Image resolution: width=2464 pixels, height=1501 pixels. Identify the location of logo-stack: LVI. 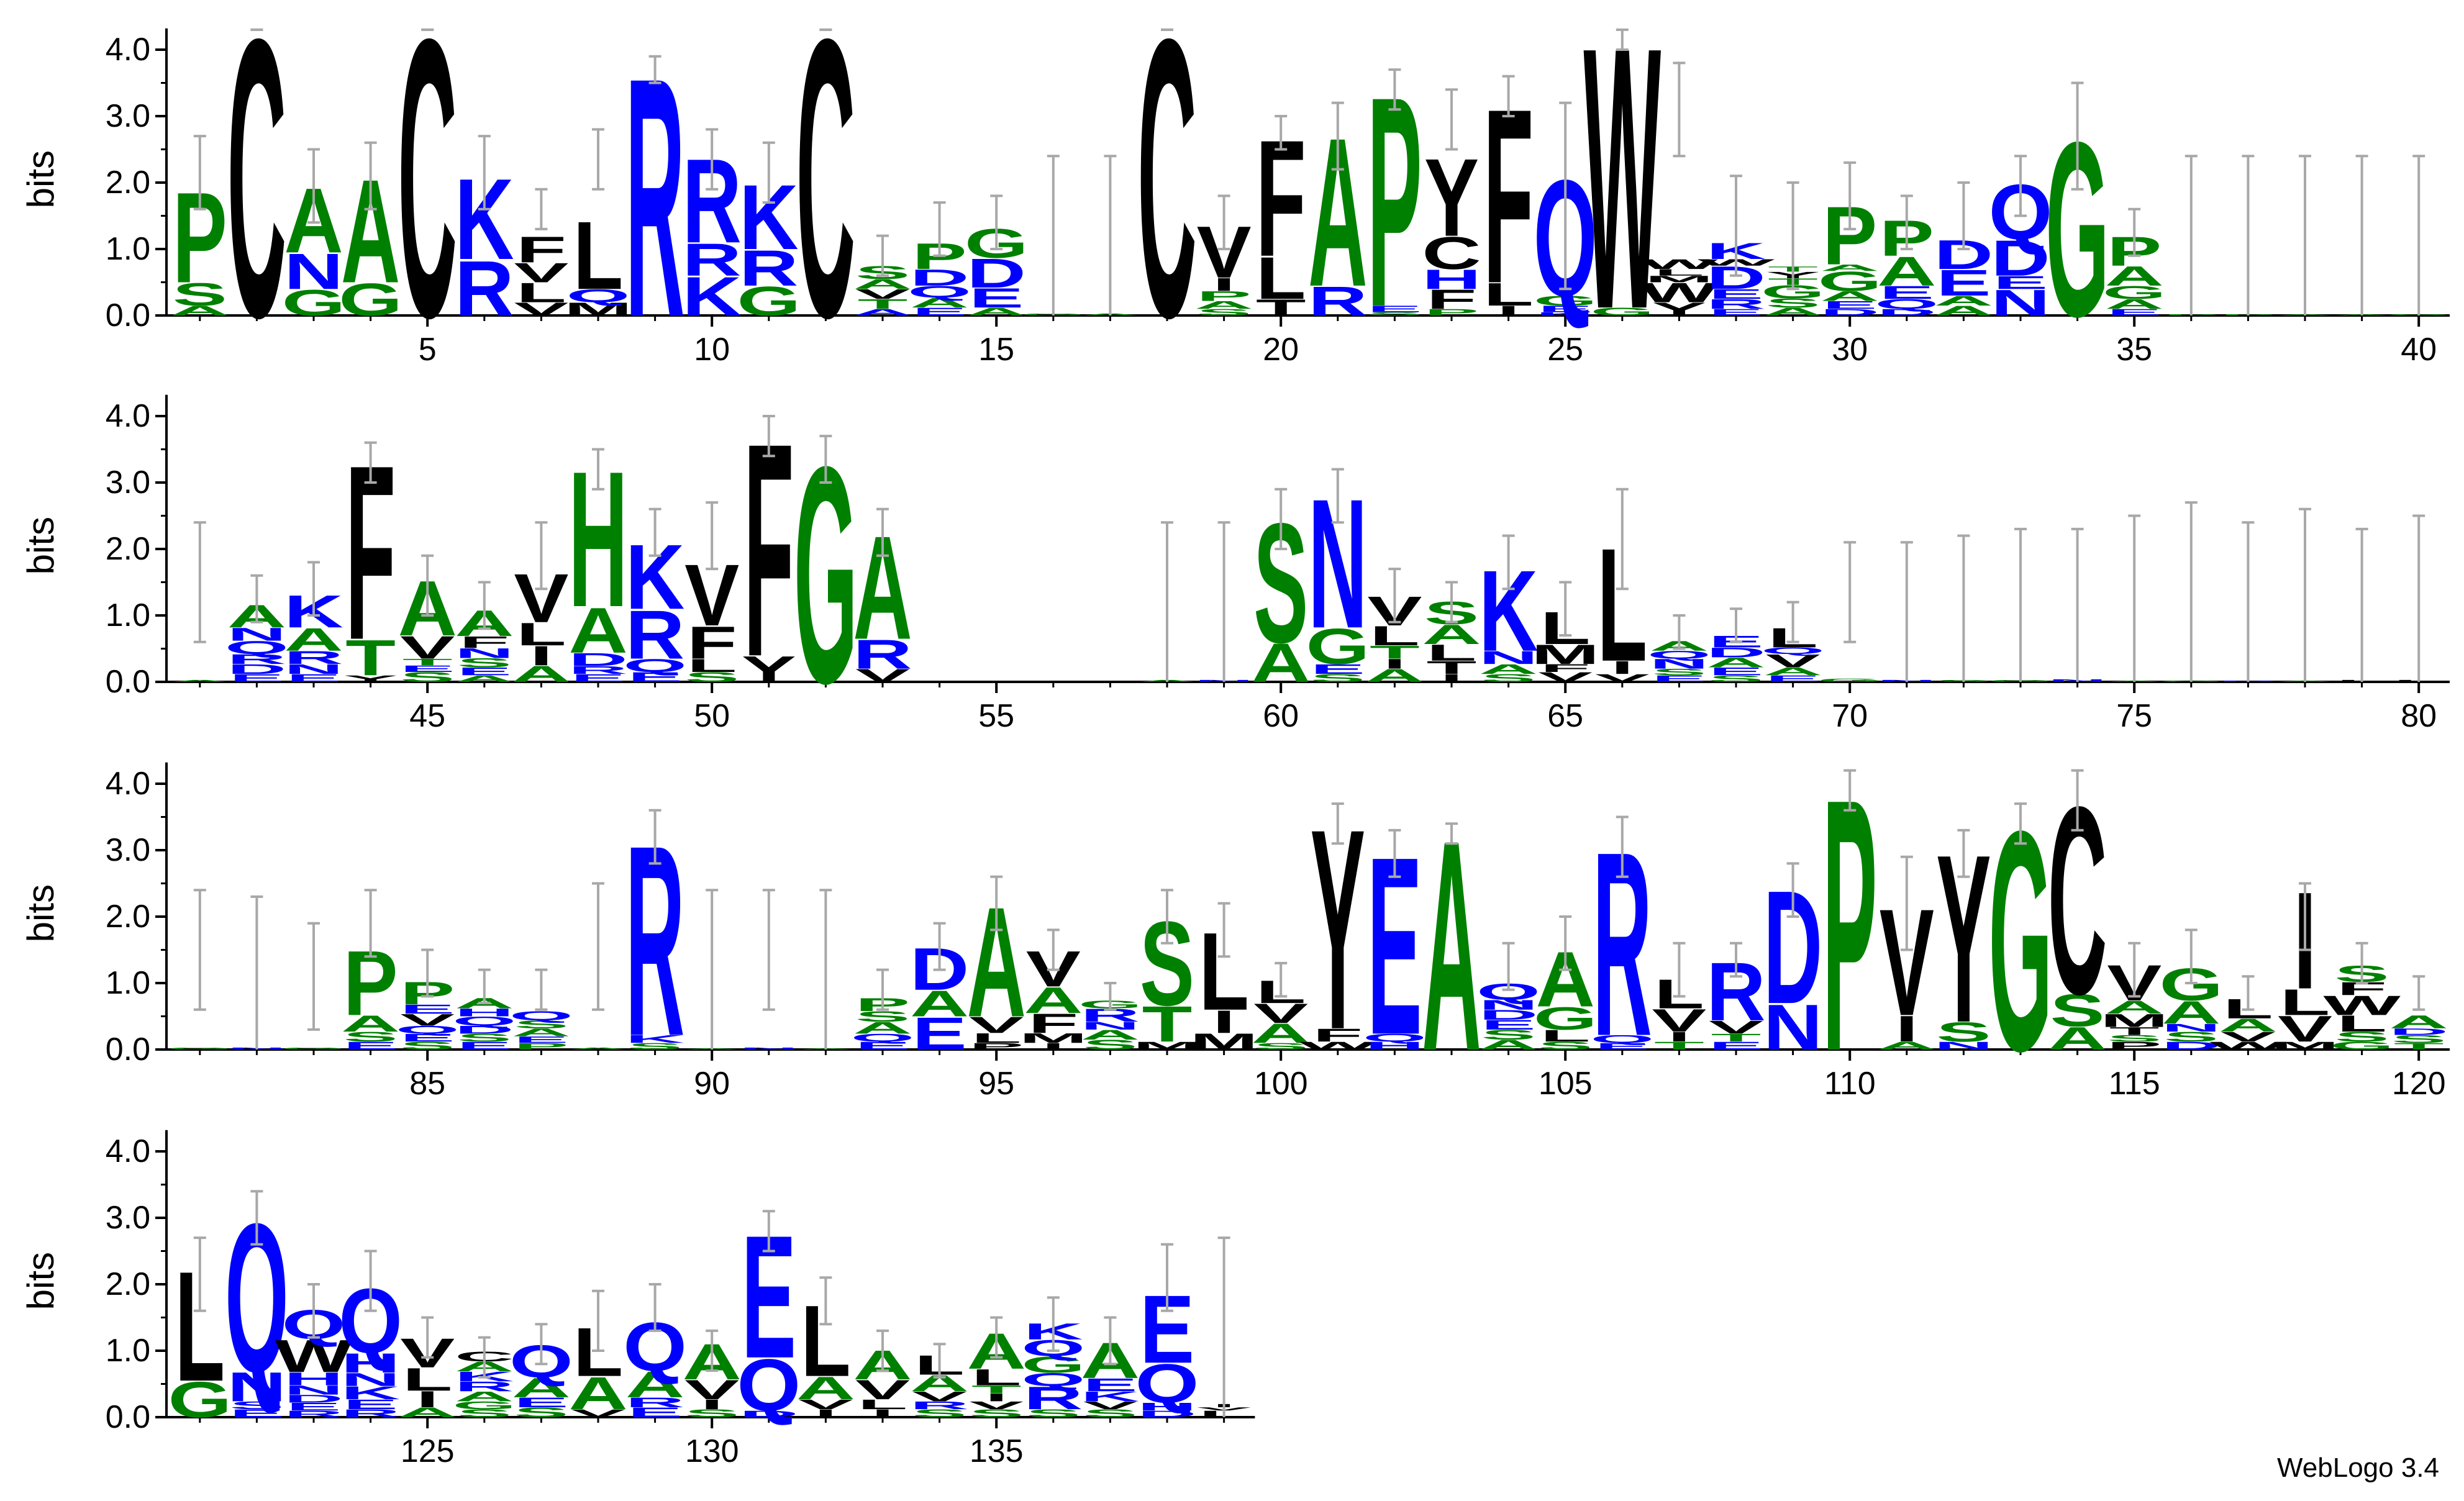
(1224, 1327).